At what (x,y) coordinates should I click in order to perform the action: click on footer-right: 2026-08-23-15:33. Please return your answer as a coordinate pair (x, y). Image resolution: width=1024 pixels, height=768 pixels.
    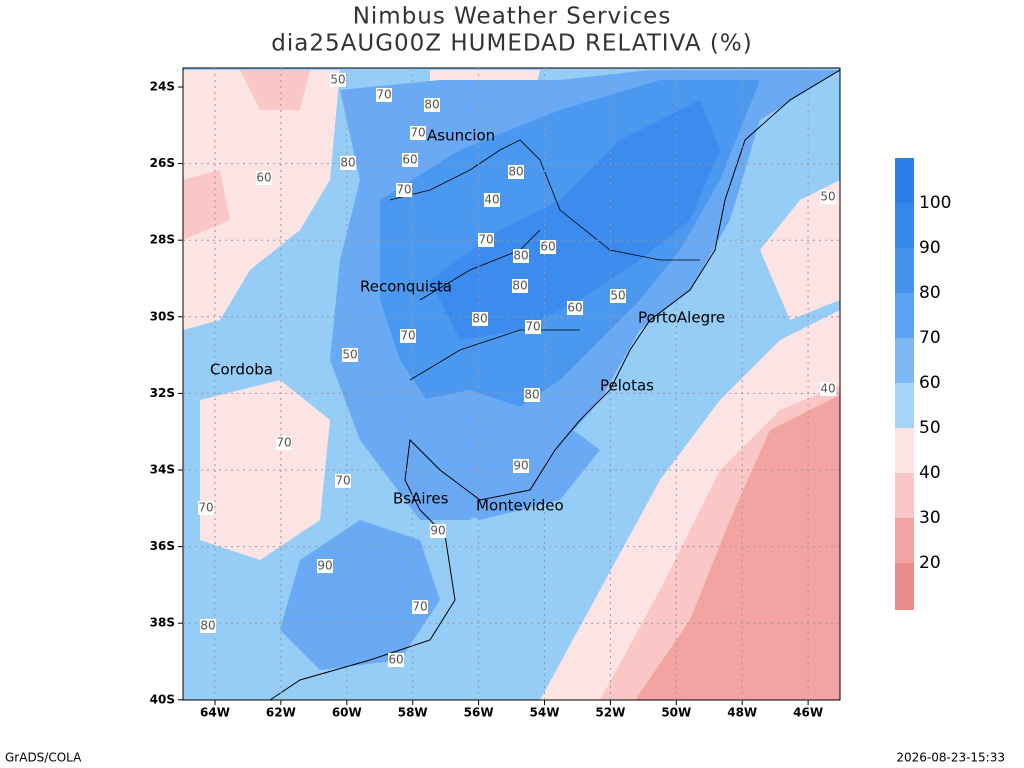
    Looking at the image, I should click on (950, 758).